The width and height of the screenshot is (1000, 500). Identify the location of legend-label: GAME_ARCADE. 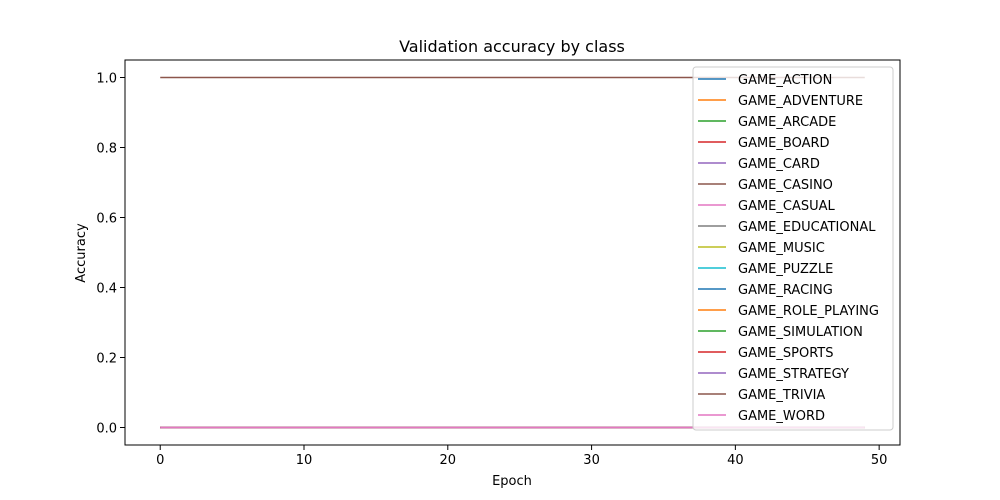
(787, 122).